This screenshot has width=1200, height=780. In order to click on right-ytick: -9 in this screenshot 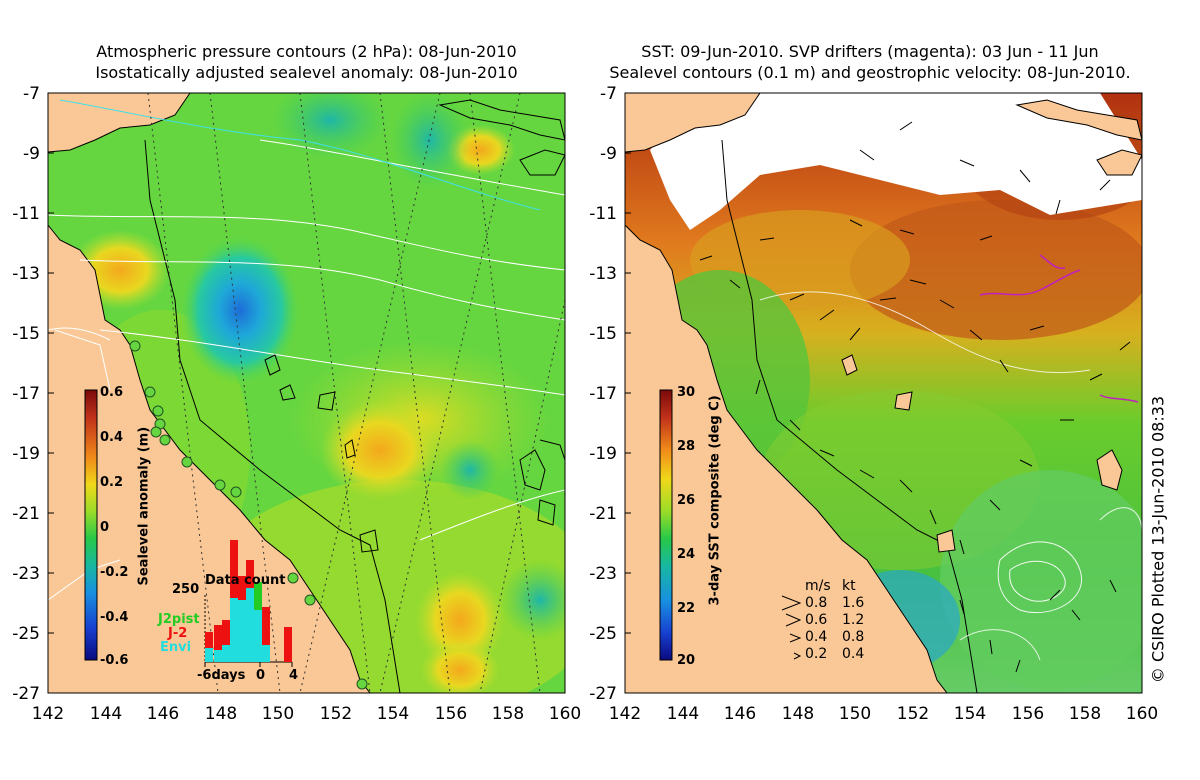, I will do `click(608, 154)`.